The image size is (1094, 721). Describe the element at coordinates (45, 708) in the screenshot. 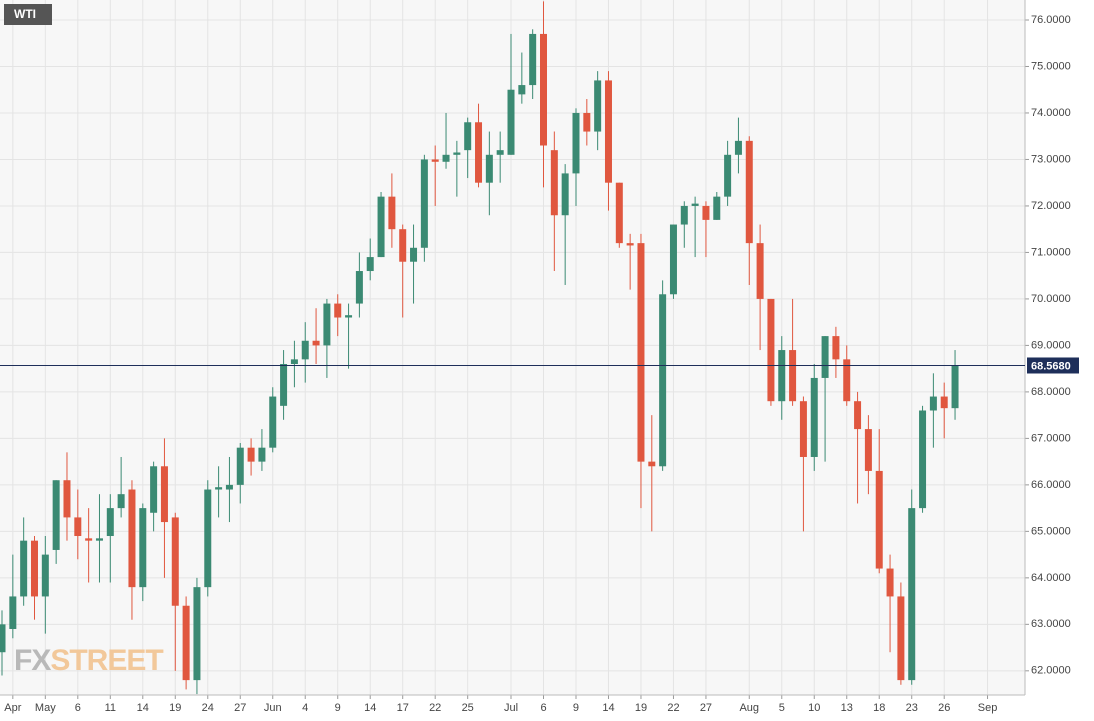

I see `x-tick-label: May` at that location.